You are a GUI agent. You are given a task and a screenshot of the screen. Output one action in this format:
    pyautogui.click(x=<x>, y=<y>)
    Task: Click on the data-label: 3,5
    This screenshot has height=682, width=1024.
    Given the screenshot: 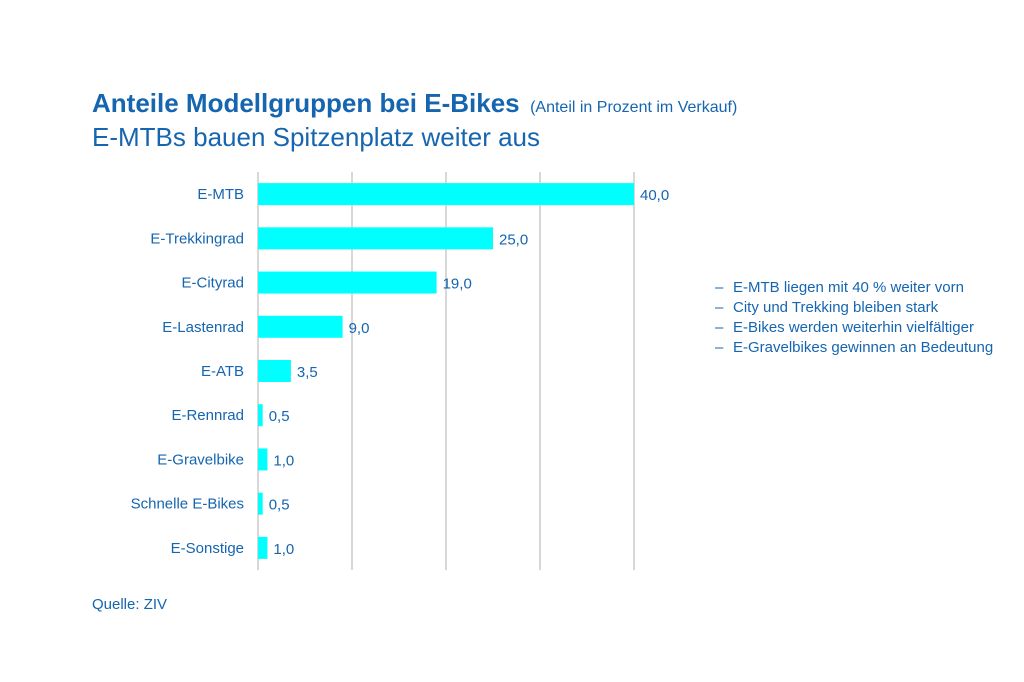 What is the action you would take?
    pyautogui.click(x=307, y=372)
    